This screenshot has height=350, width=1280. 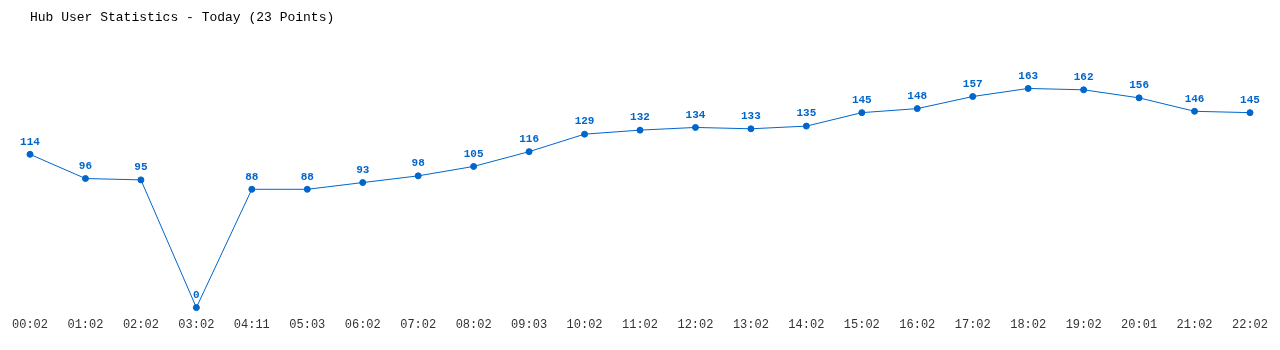 I want to click on x-tick-label: 16:02, so click(x=917, y=324).